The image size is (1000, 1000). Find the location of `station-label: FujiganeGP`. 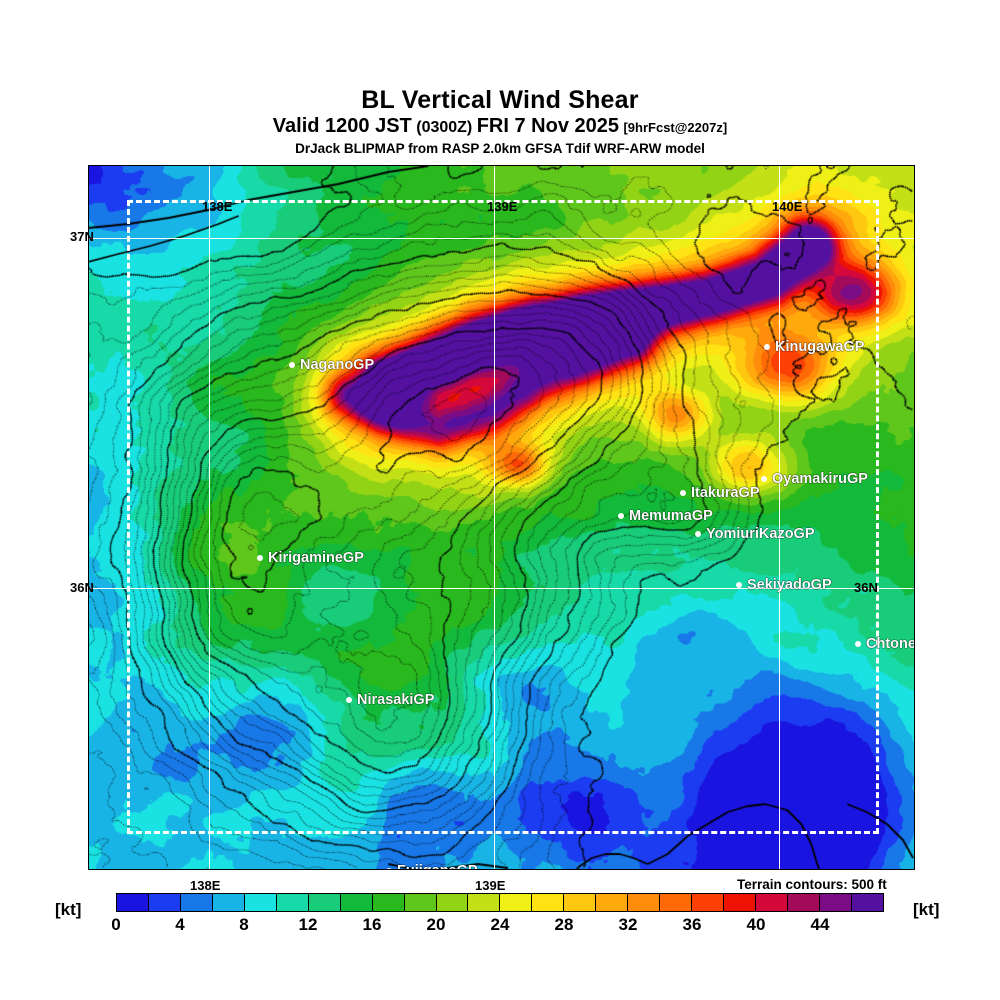

station-label: FujiganeGP is located at coordinates (437, 866).